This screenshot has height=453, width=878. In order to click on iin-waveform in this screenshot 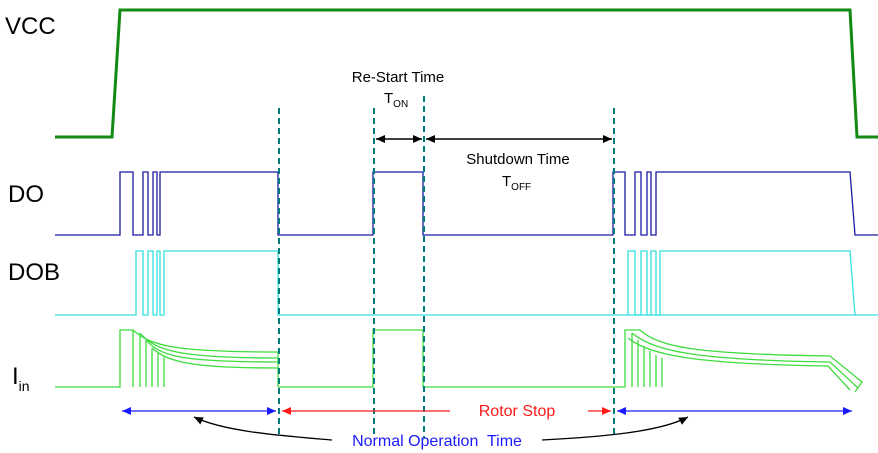, I will do `click(459, 361)`.